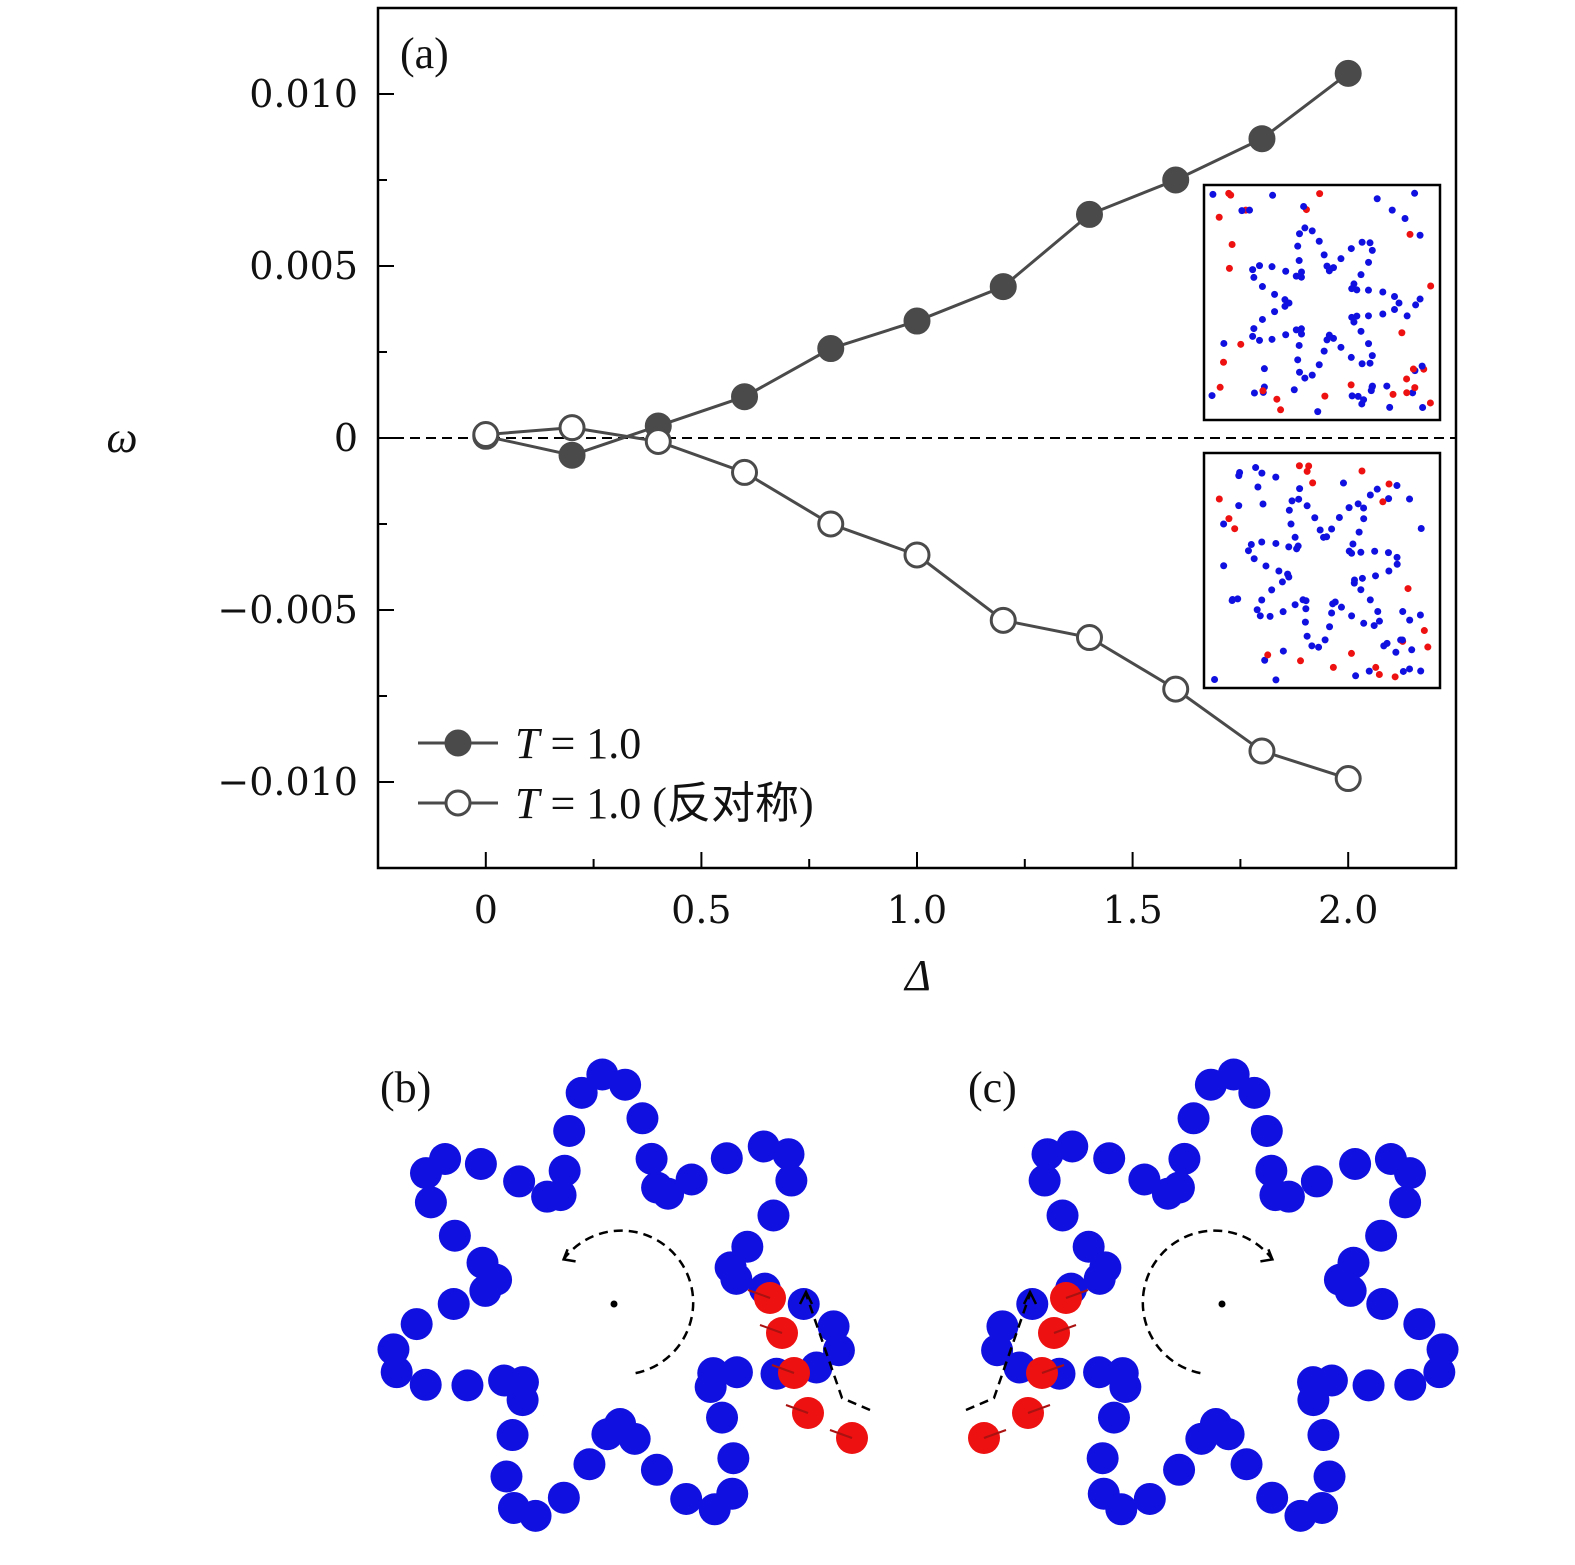 This screenshot has width=1575, height=1565. I want to click on panel-c, so click(1212, 1295).